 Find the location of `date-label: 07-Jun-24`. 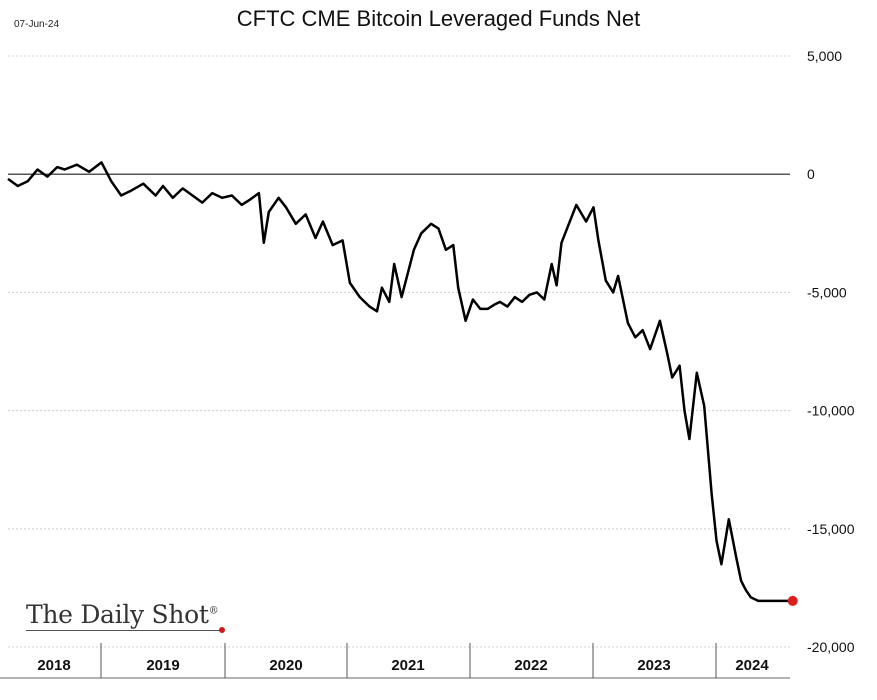

date-label: 07-Jun-24 is located at coordinates (37, 24).